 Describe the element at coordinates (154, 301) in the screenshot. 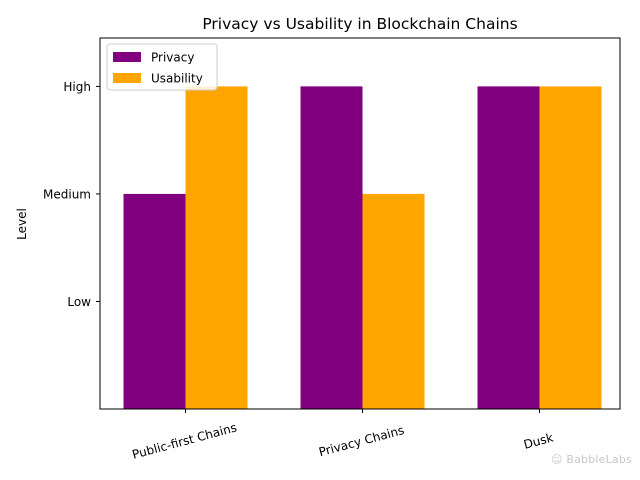

I see `bar-privacy-public-first-chains` at that location.